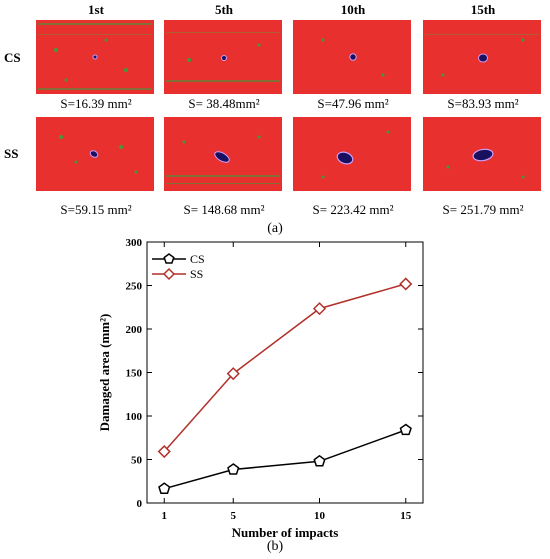 This screenshot has width=550, height=559. What do you see at coordinates (11, 153) in the screenshot?
I see `row-header-ss: SS` at bounding box center [11, 153].